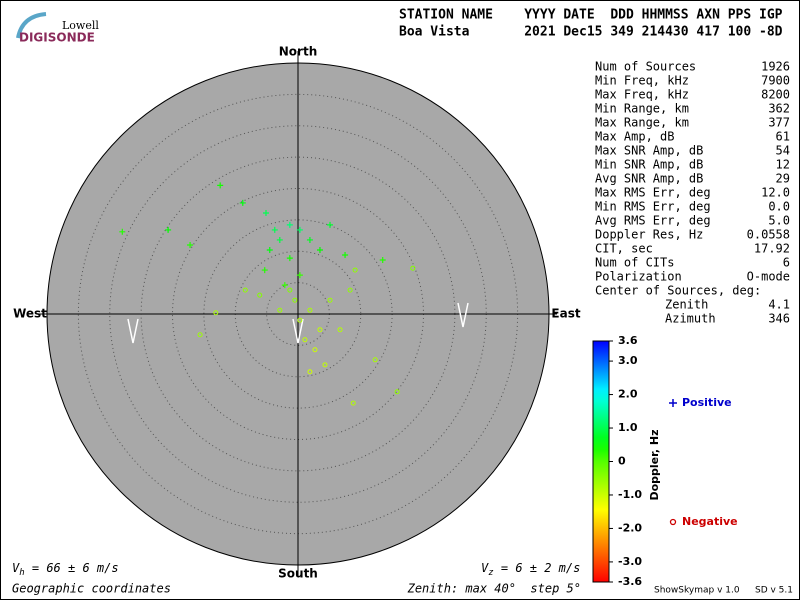 Image resolution: width=800 pixels, height=600 pixels. I want to click on stat-value: O-mode, so click(768, 277).